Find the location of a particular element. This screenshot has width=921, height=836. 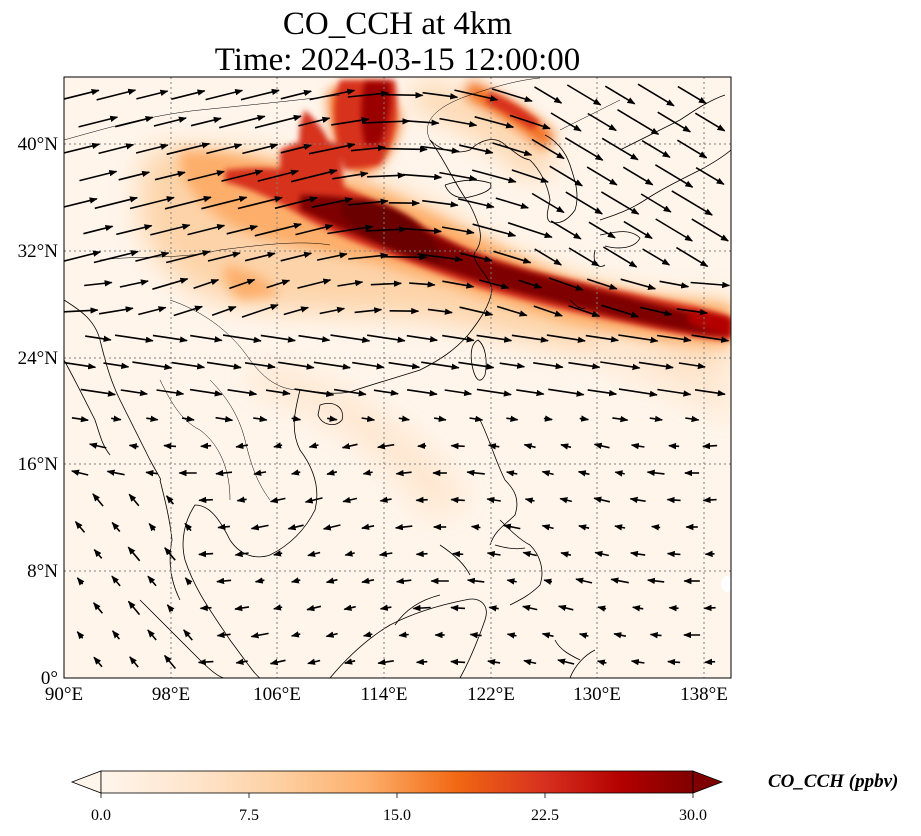

figure-title-line2: Time: 2024-03-15 12:00:00 is located at coordinates (397, 60).